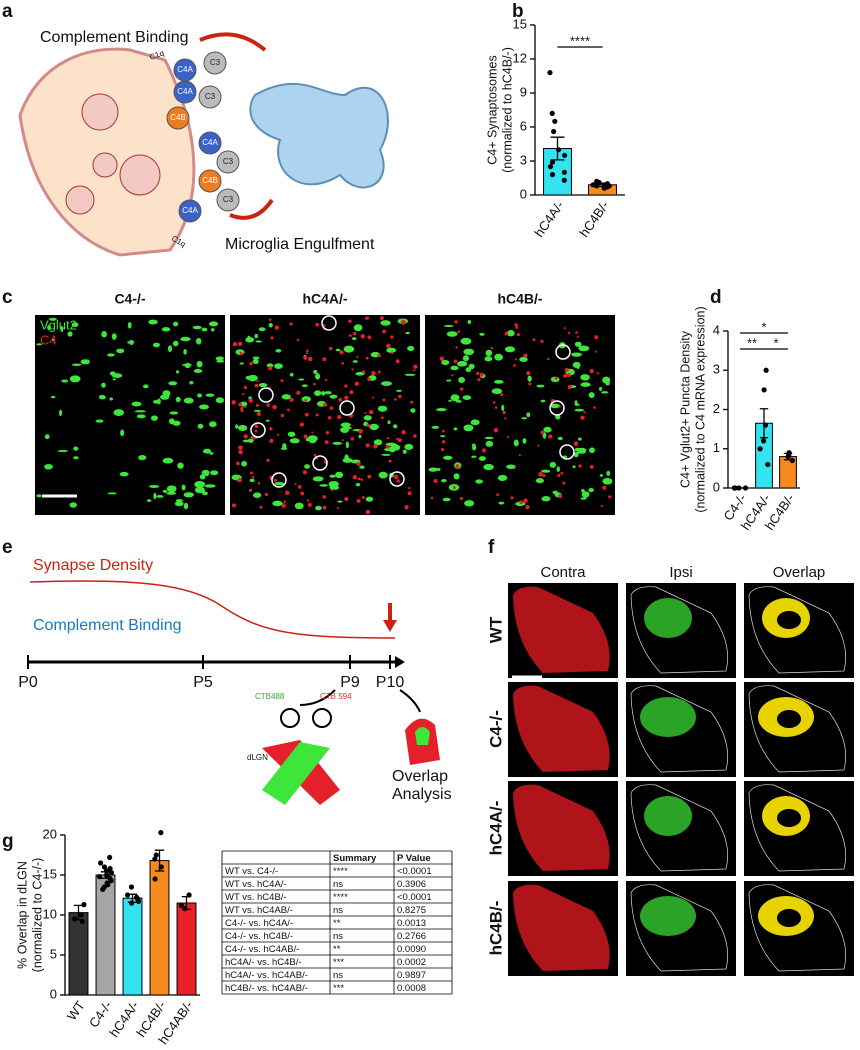  What do you see at coordinates (259, 936) in the screenshot?
I see `table-cell: C4-/- vs. hC4B/-` at bounding box center [259, 936].